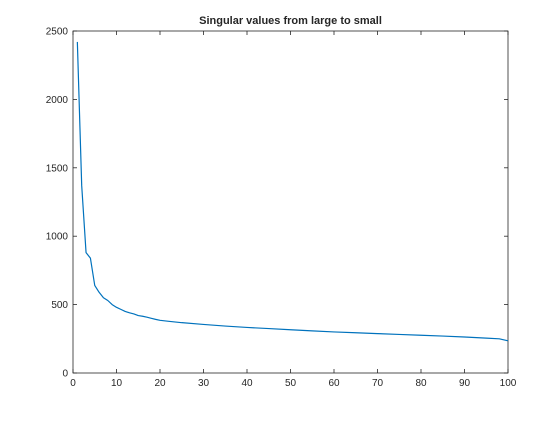 This screenshot has height=425, width=560. I want to click on y-tick-label: 1000, so click(57, 237).